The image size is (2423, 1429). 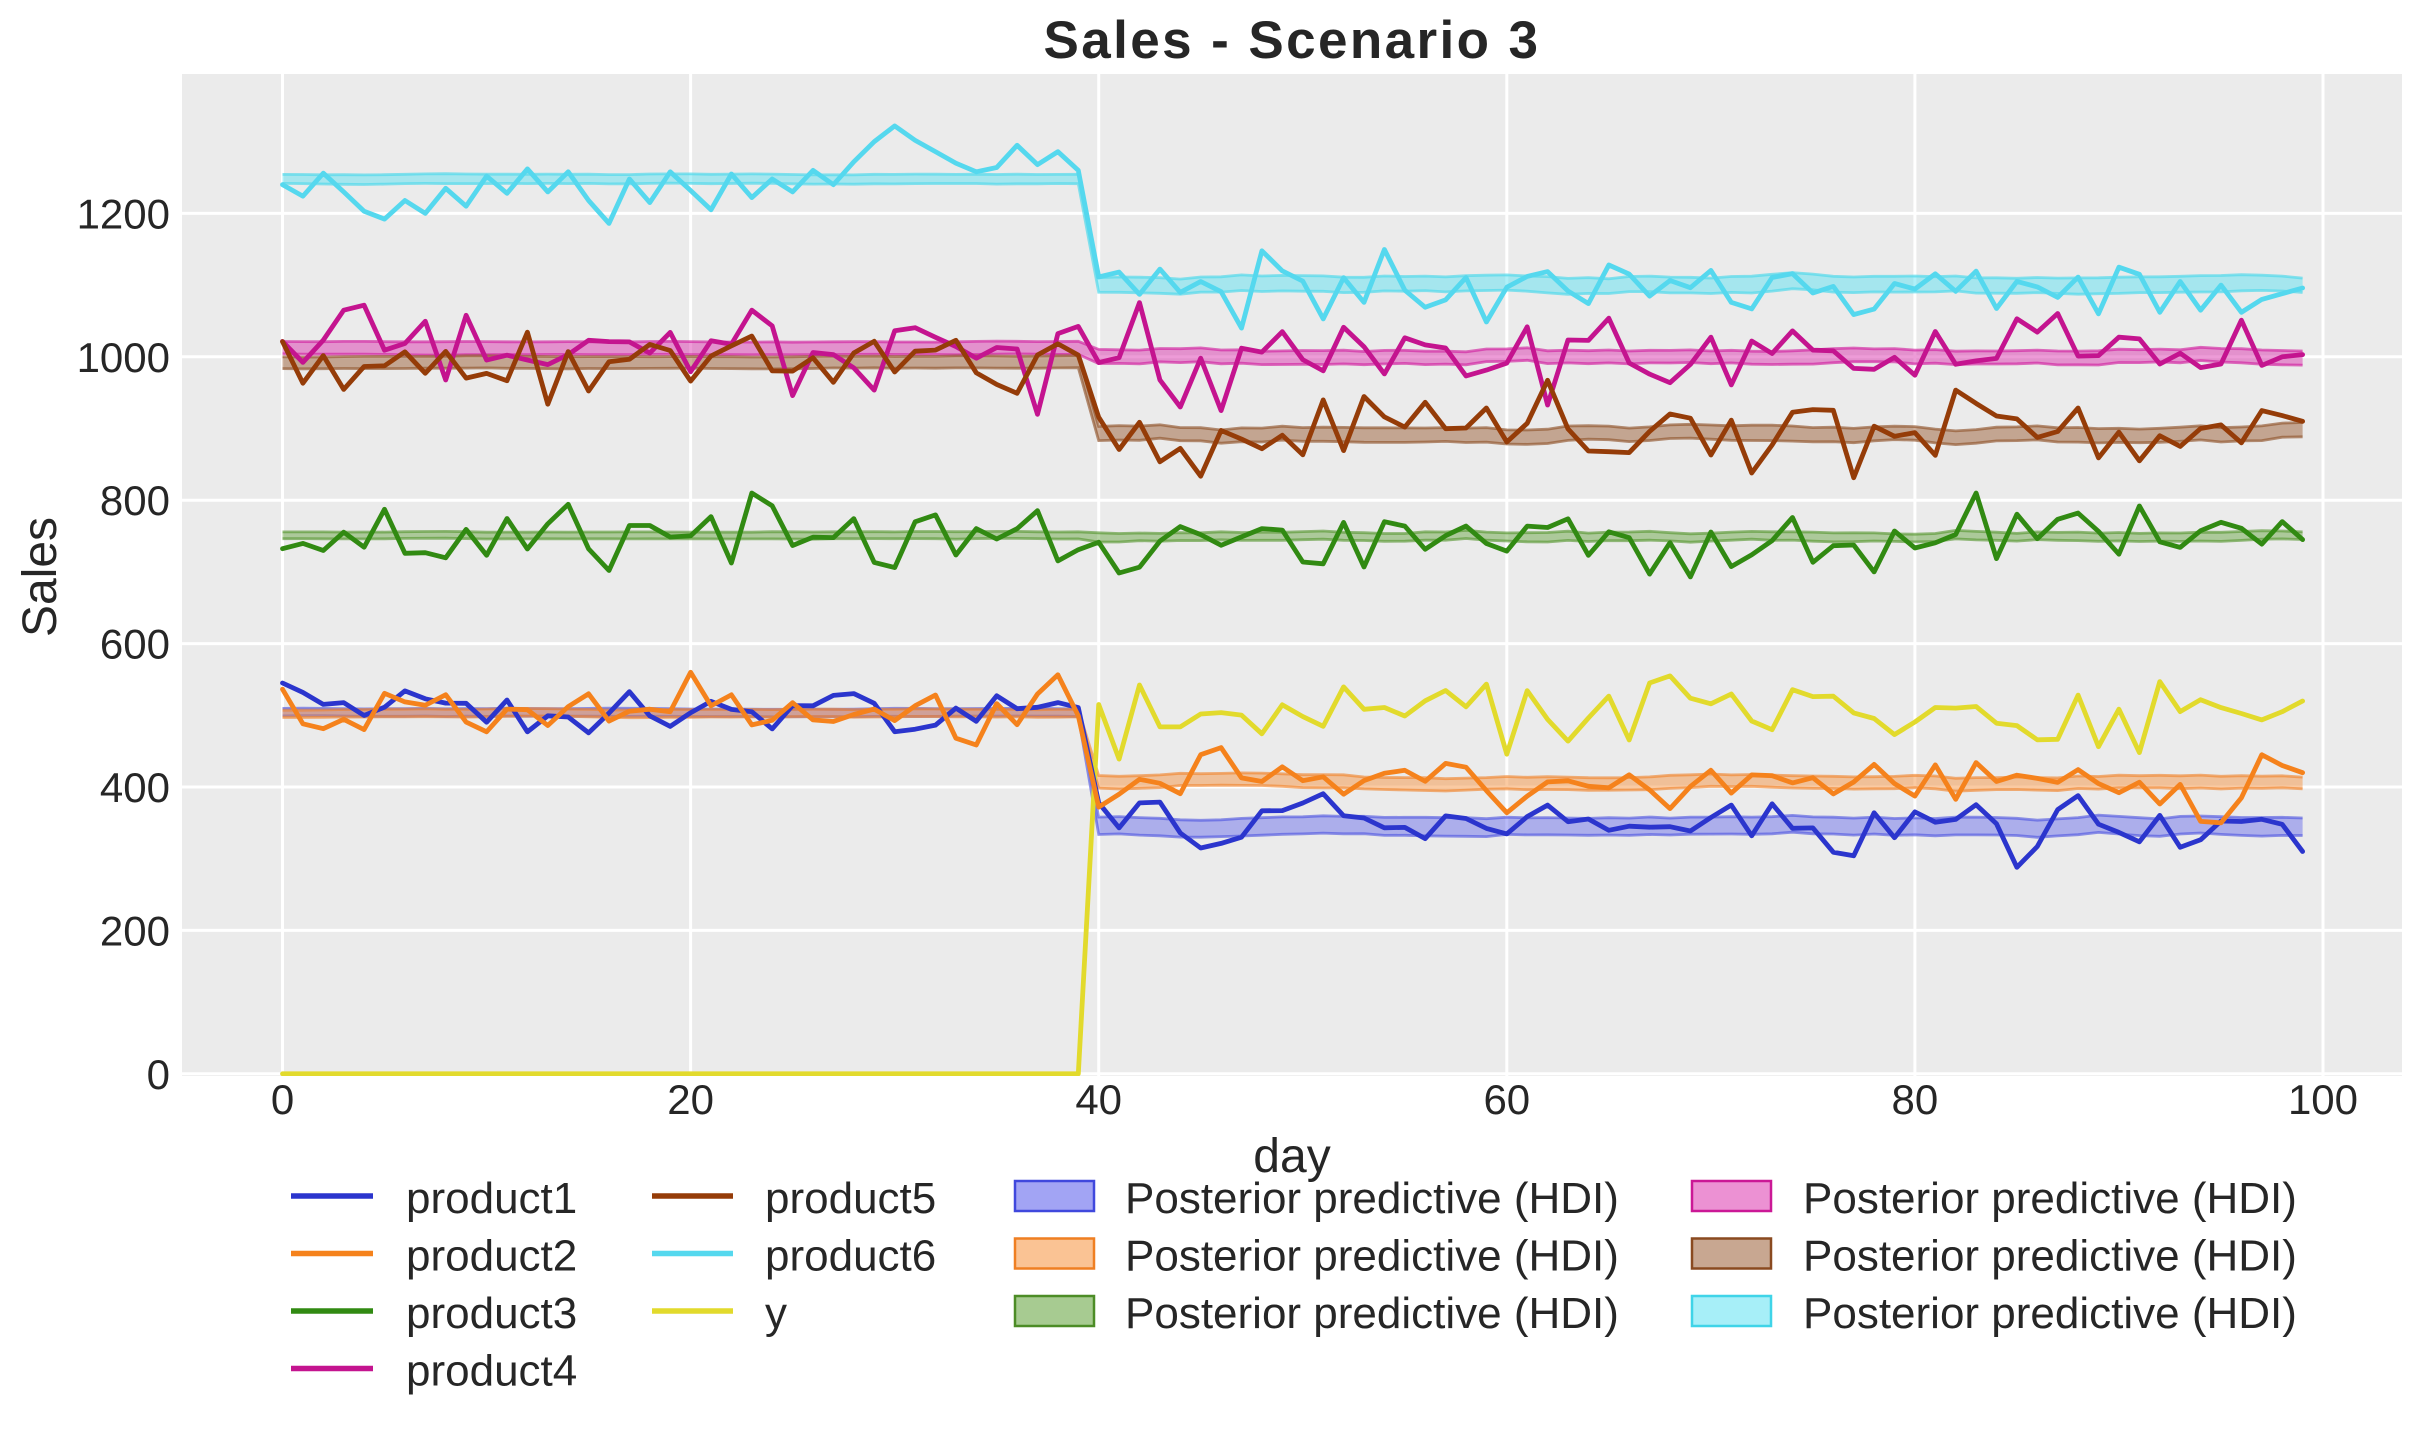 What do you see at coordinates (123, 213) in the screenshot?
I see `svg-text: 1200` at bounding box center [123, 213].